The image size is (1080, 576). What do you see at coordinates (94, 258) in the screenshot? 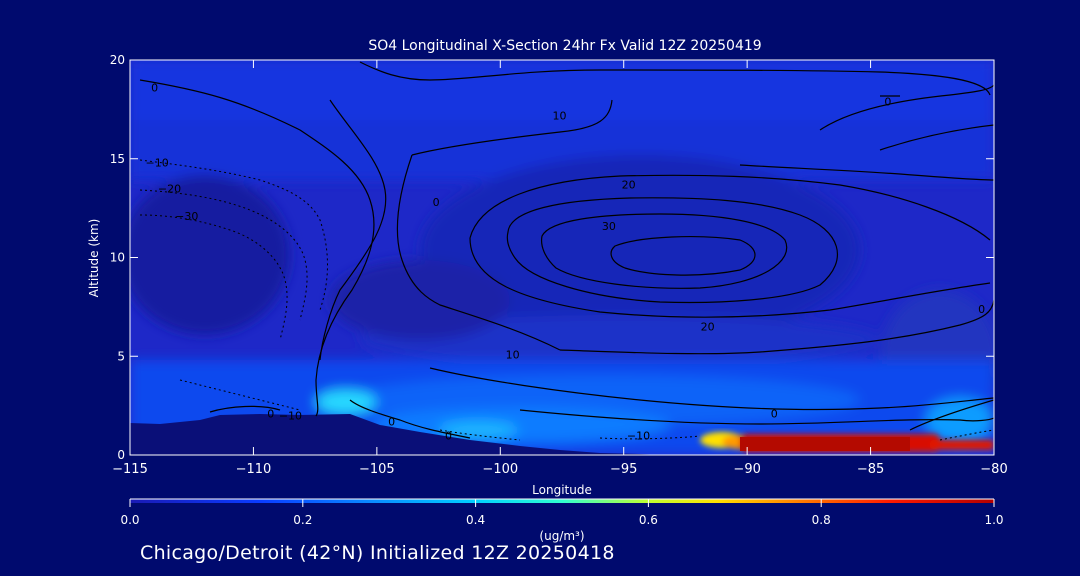
I see `y-axis-label: Altitude (km)` at bounding box center [94, 258].